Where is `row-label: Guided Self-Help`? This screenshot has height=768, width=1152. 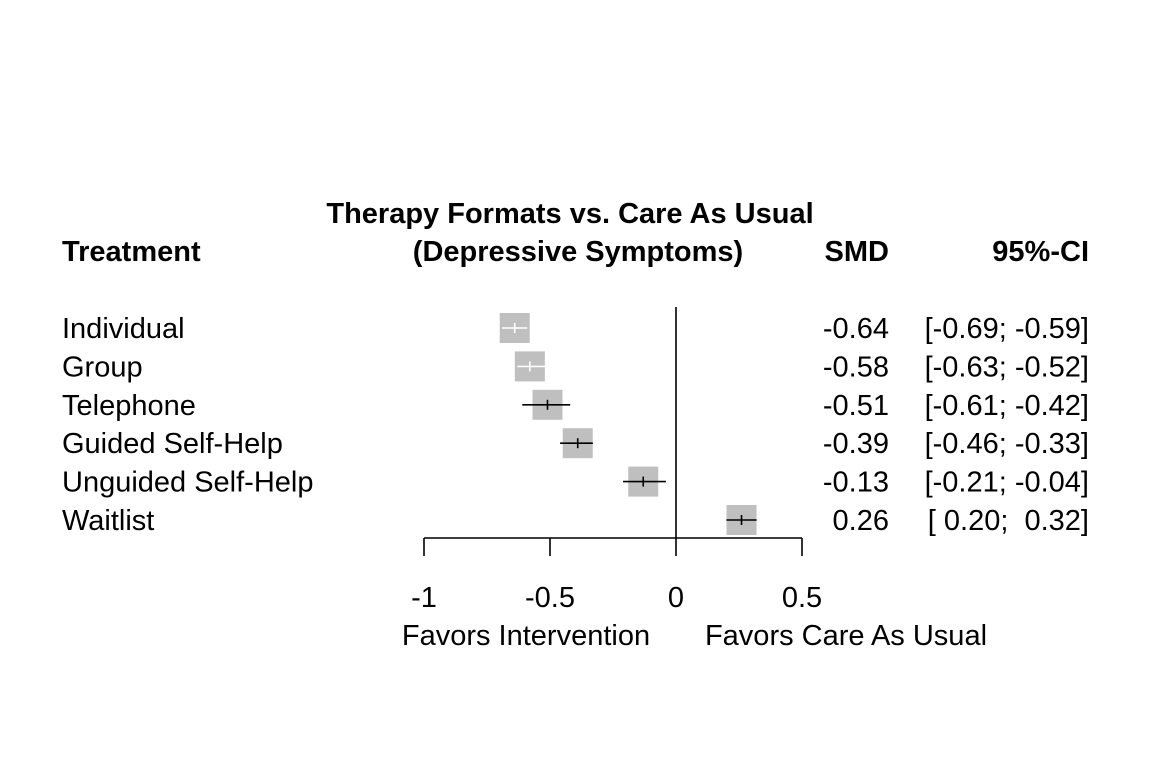
row-label: Guided Self-Help is located at coordinates (172, 444).